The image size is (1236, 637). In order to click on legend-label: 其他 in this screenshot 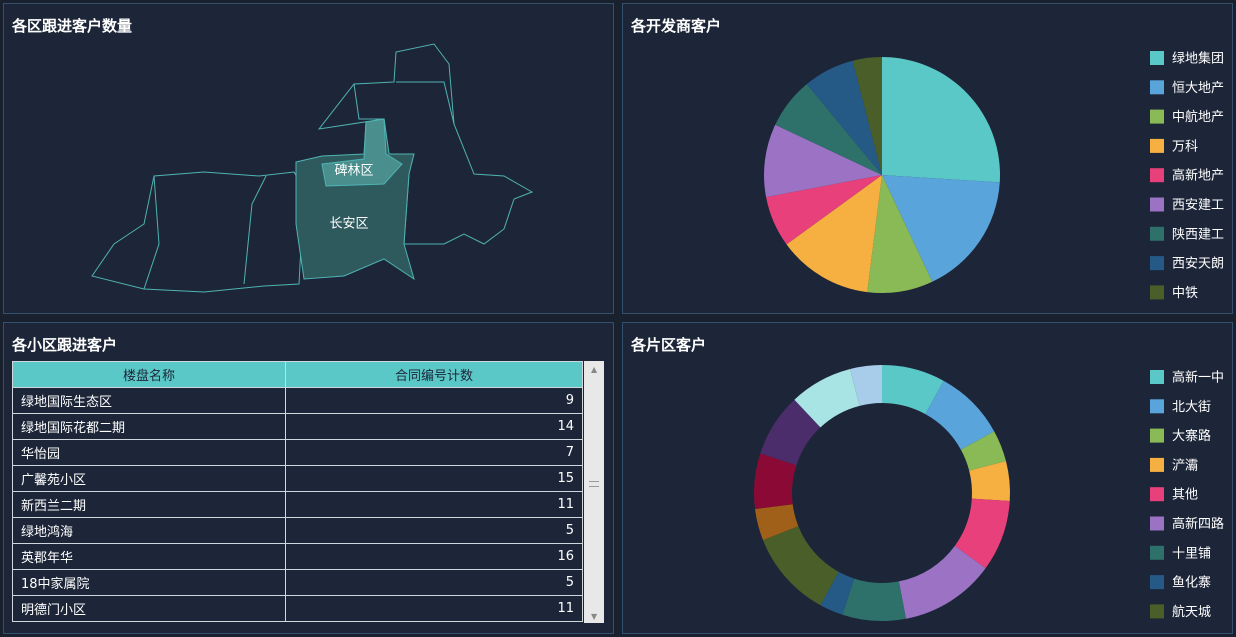, I will do `click(1185, 495)`.